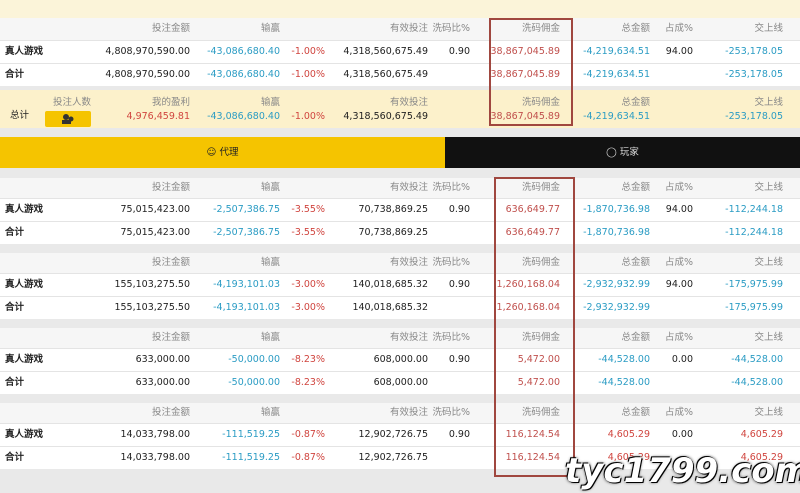 This screenshot has height=493, width=800. I want to click on cell: -111,519.25, so click(251, 434).